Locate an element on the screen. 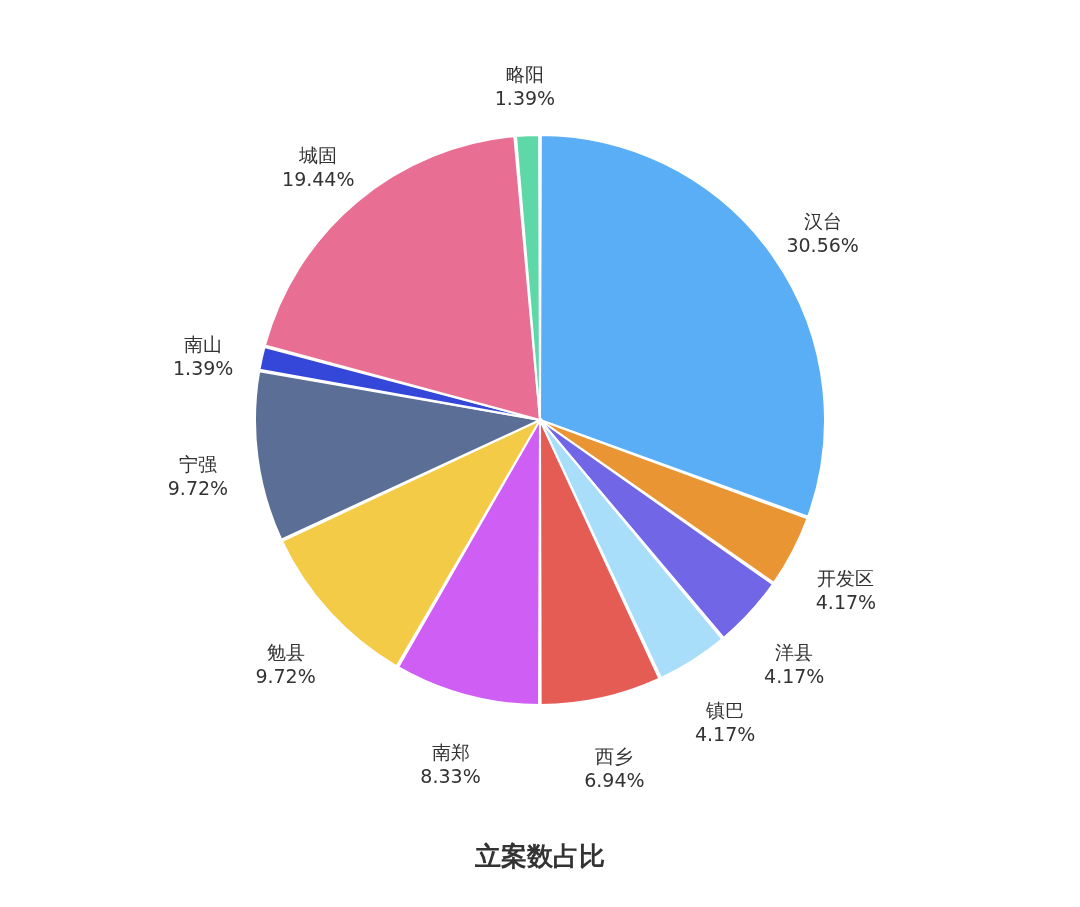  slice-label: 南山 is located at coordinates (203, 344).